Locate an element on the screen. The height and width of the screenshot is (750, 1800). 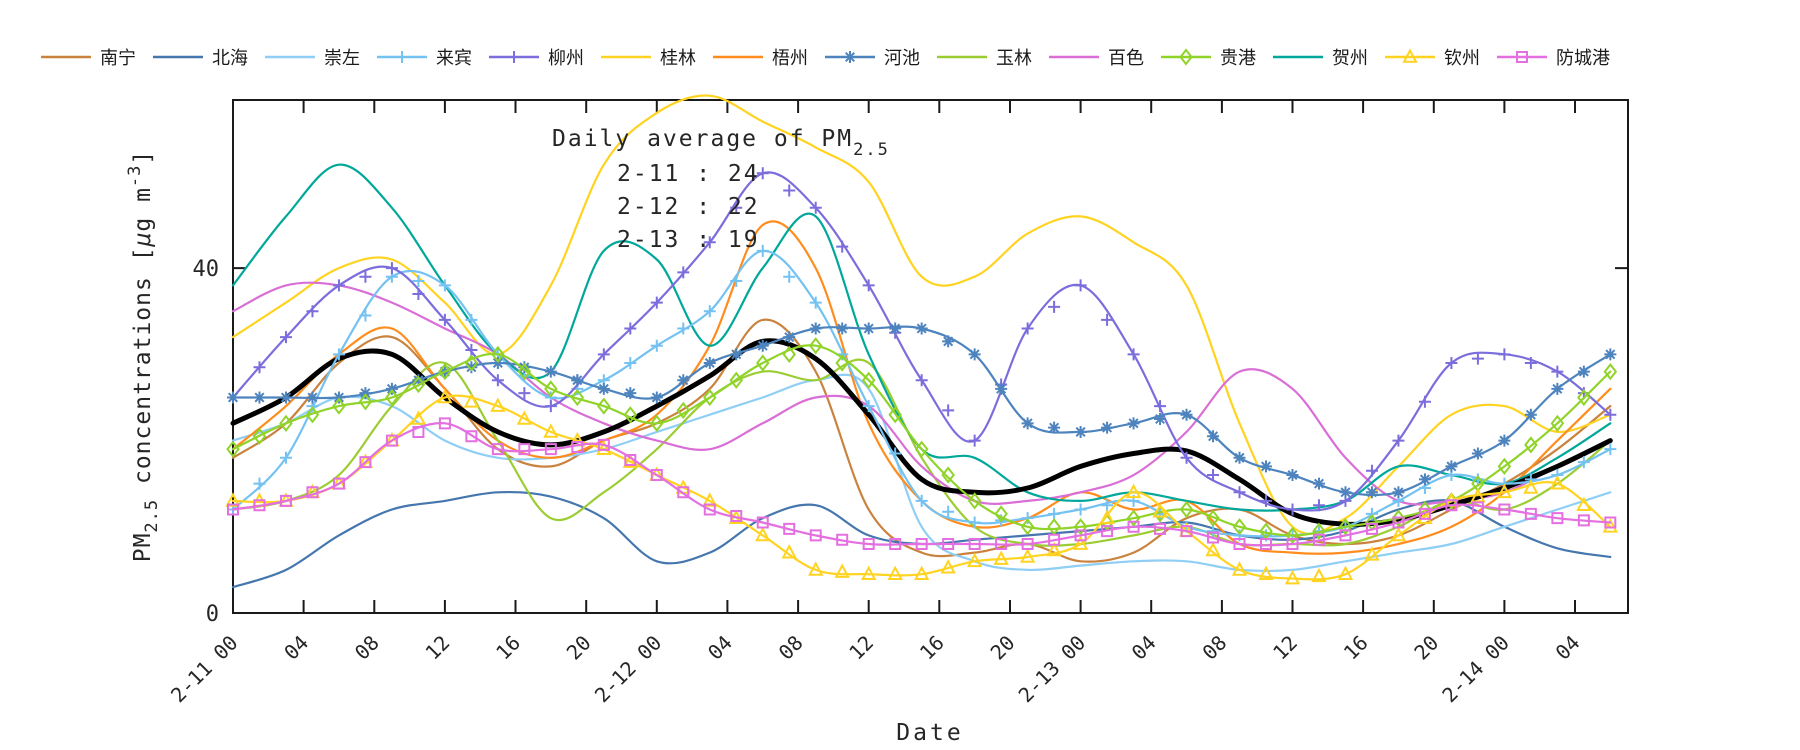
legend-marker-hechi is located at coordinates (850, 57).